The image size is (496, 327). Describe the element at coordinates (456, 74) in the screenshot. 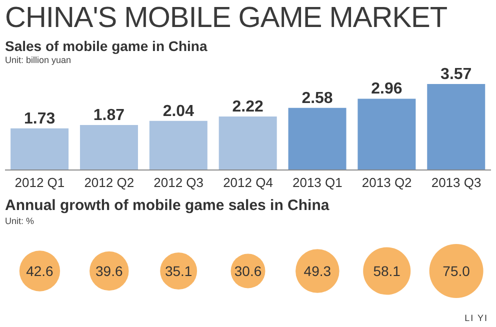

I see `data-label: 3.57` at that location.